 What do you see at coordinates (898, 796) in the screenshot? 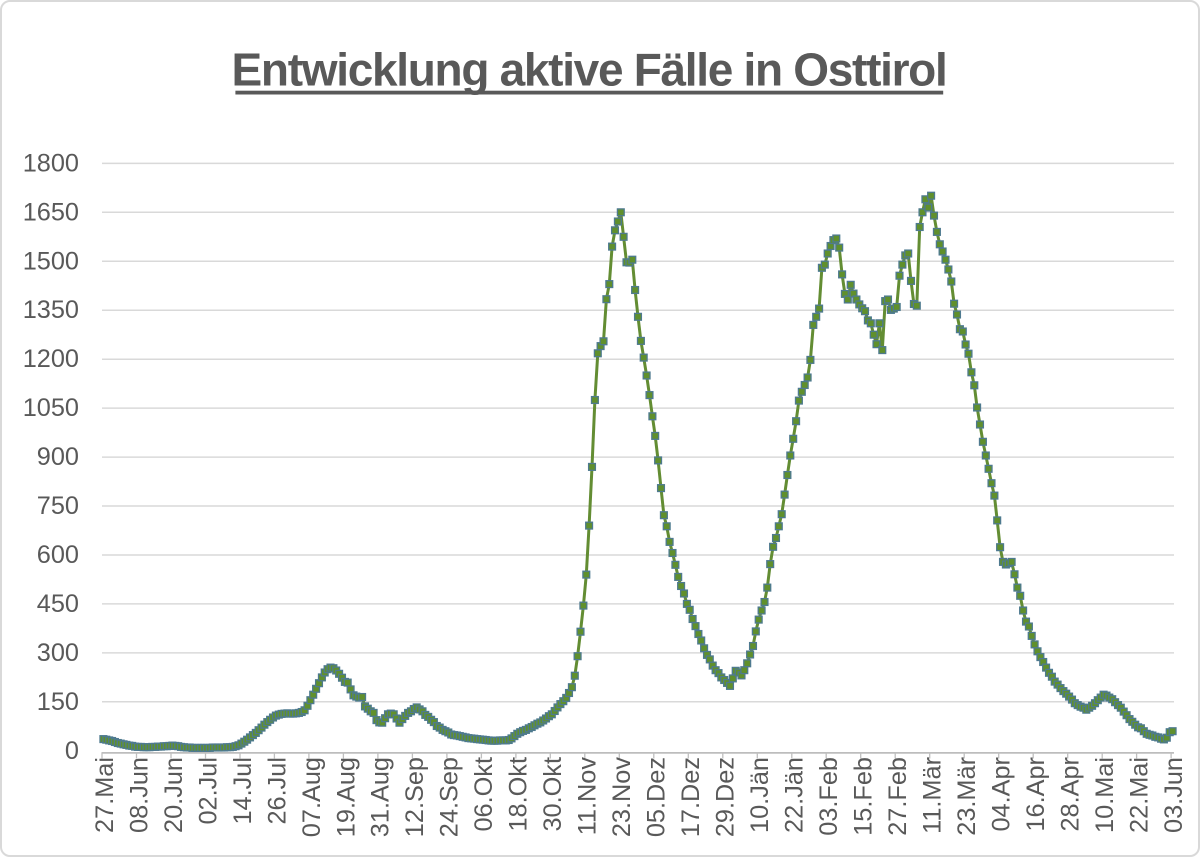
I see `svg-text: 27.Feb` at bounding box center [898, 796].